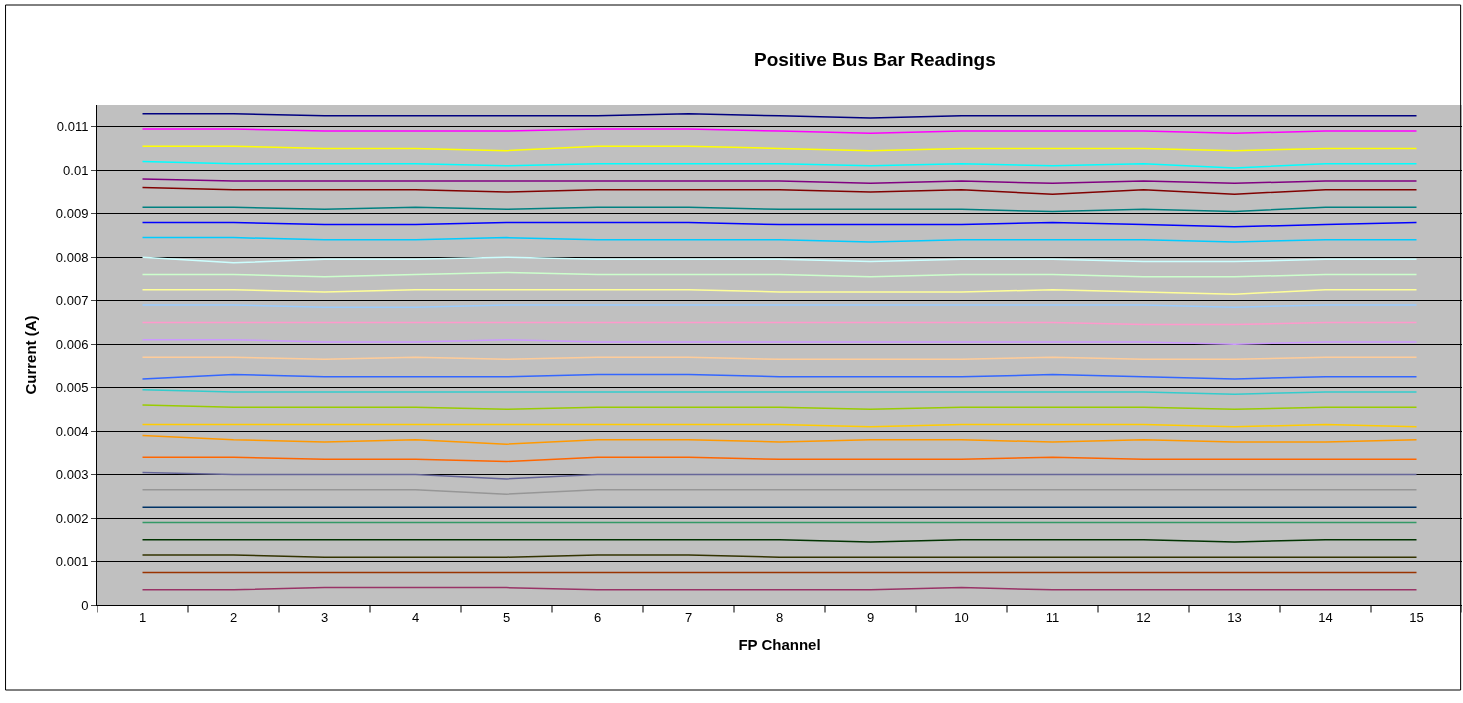 Image resolution: width=1463 pixels, height=703 pixels. What do you see at coordinates (72, 562) in the screenshot?
I see `y-tick-label: 0.001` at bounding box center [72, 562].